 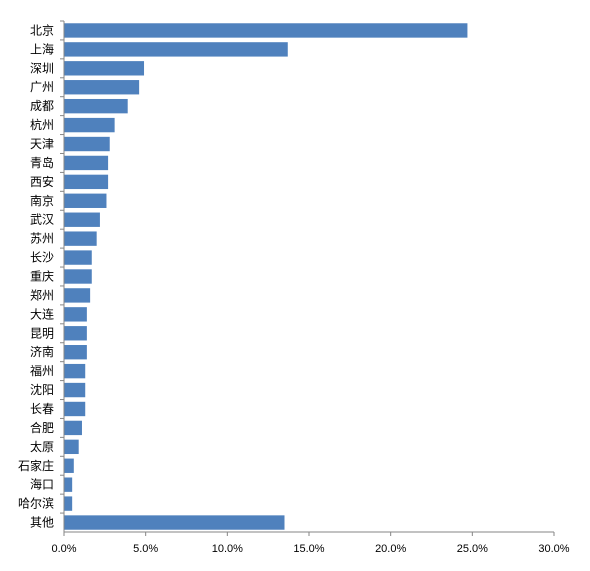 I want to click on category-label: 其他, so click(x=42, y=523).